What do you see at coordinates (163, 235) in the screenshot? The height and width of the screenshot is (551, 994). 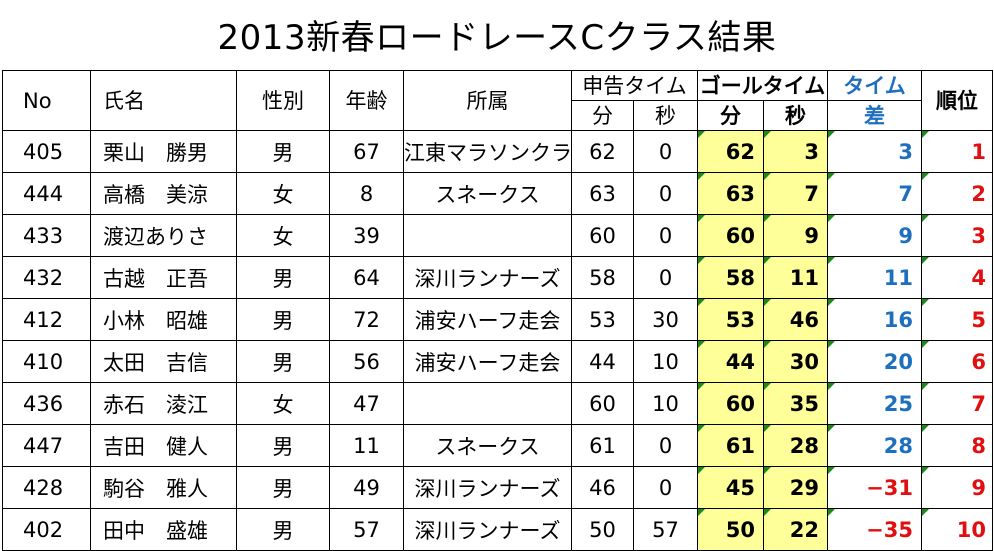 I see `cell-name: 渡辺ありさ` at bounding box center [163, 235].